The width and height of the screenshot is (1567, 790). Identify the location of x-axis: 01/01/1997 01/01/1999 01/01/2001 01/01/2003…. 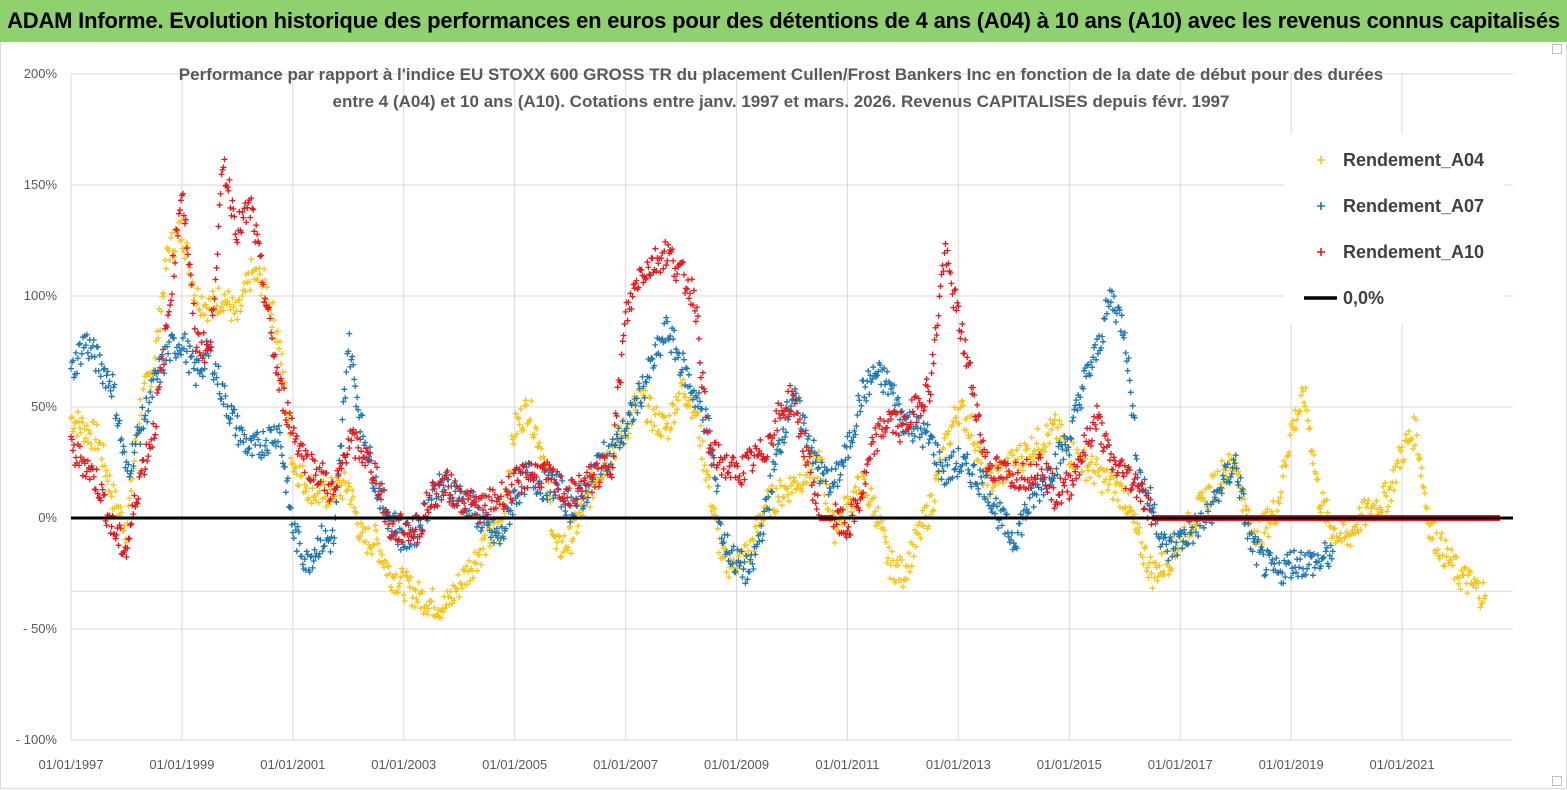
(736, 764).